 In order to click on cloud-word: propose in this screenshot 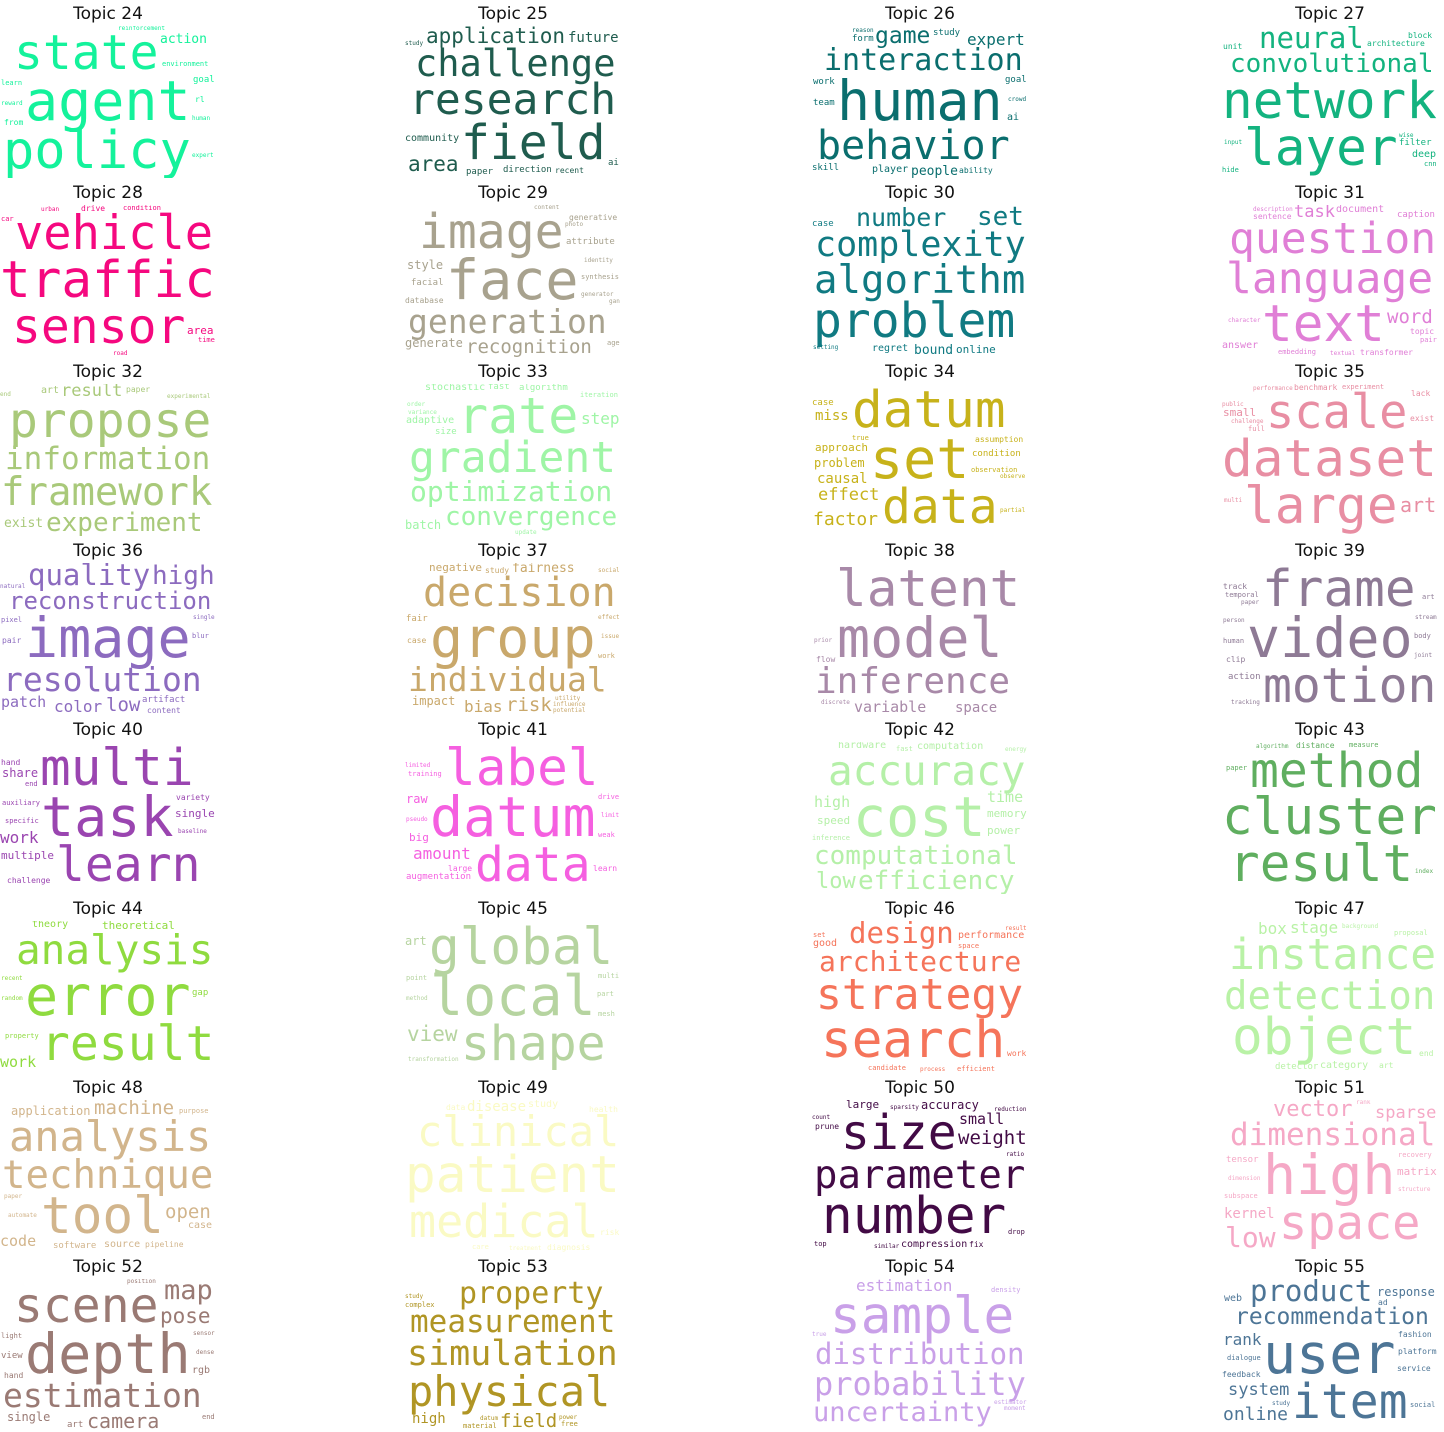, I will do `click(110, 421)`.